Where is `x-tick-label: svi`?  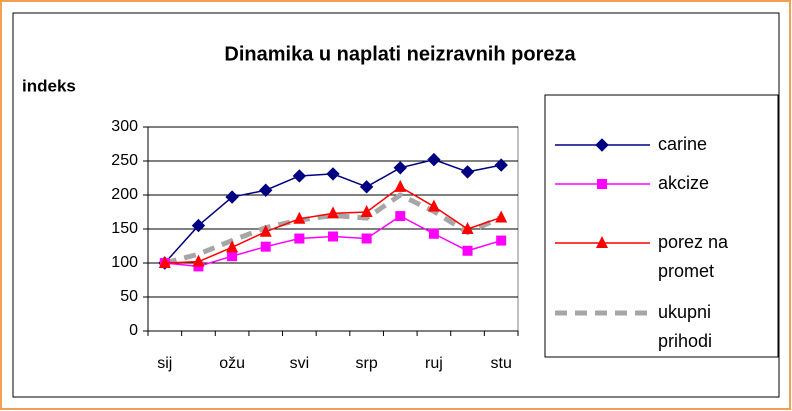 x-tick-label: svi is located at coordinates (300, 363).